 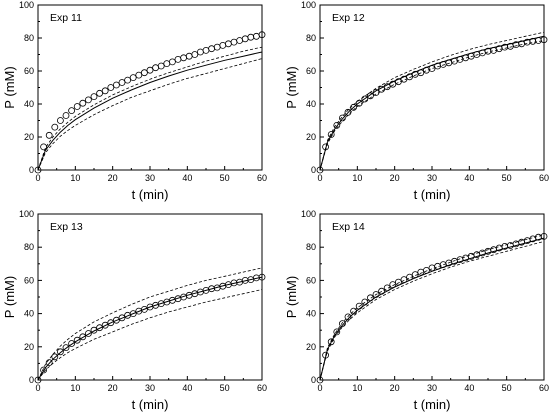 What do you see at coordinates (66, 18) in the screenshot?
I see `panel-label: Exp 11` at bounding box center [66, 18].